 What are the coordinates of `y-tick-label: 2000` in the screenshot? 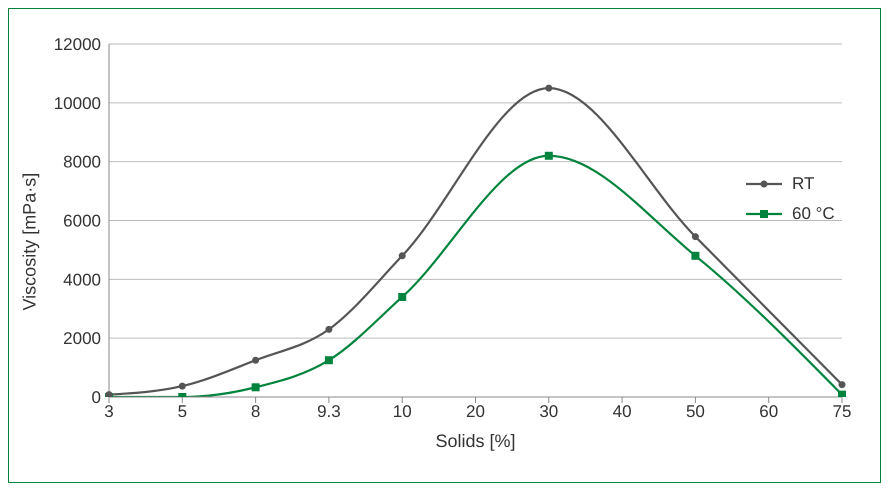 It's located at (82, 338).